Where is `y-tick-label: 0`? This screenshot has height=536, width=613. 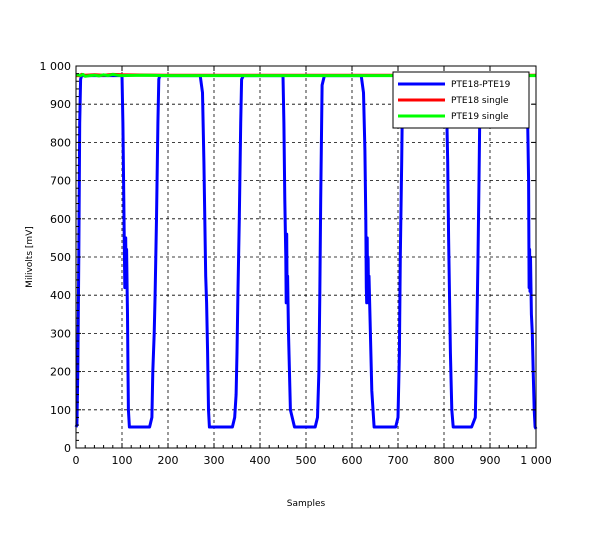 y-tick-label: 0 is located at coordinates (67, 448).